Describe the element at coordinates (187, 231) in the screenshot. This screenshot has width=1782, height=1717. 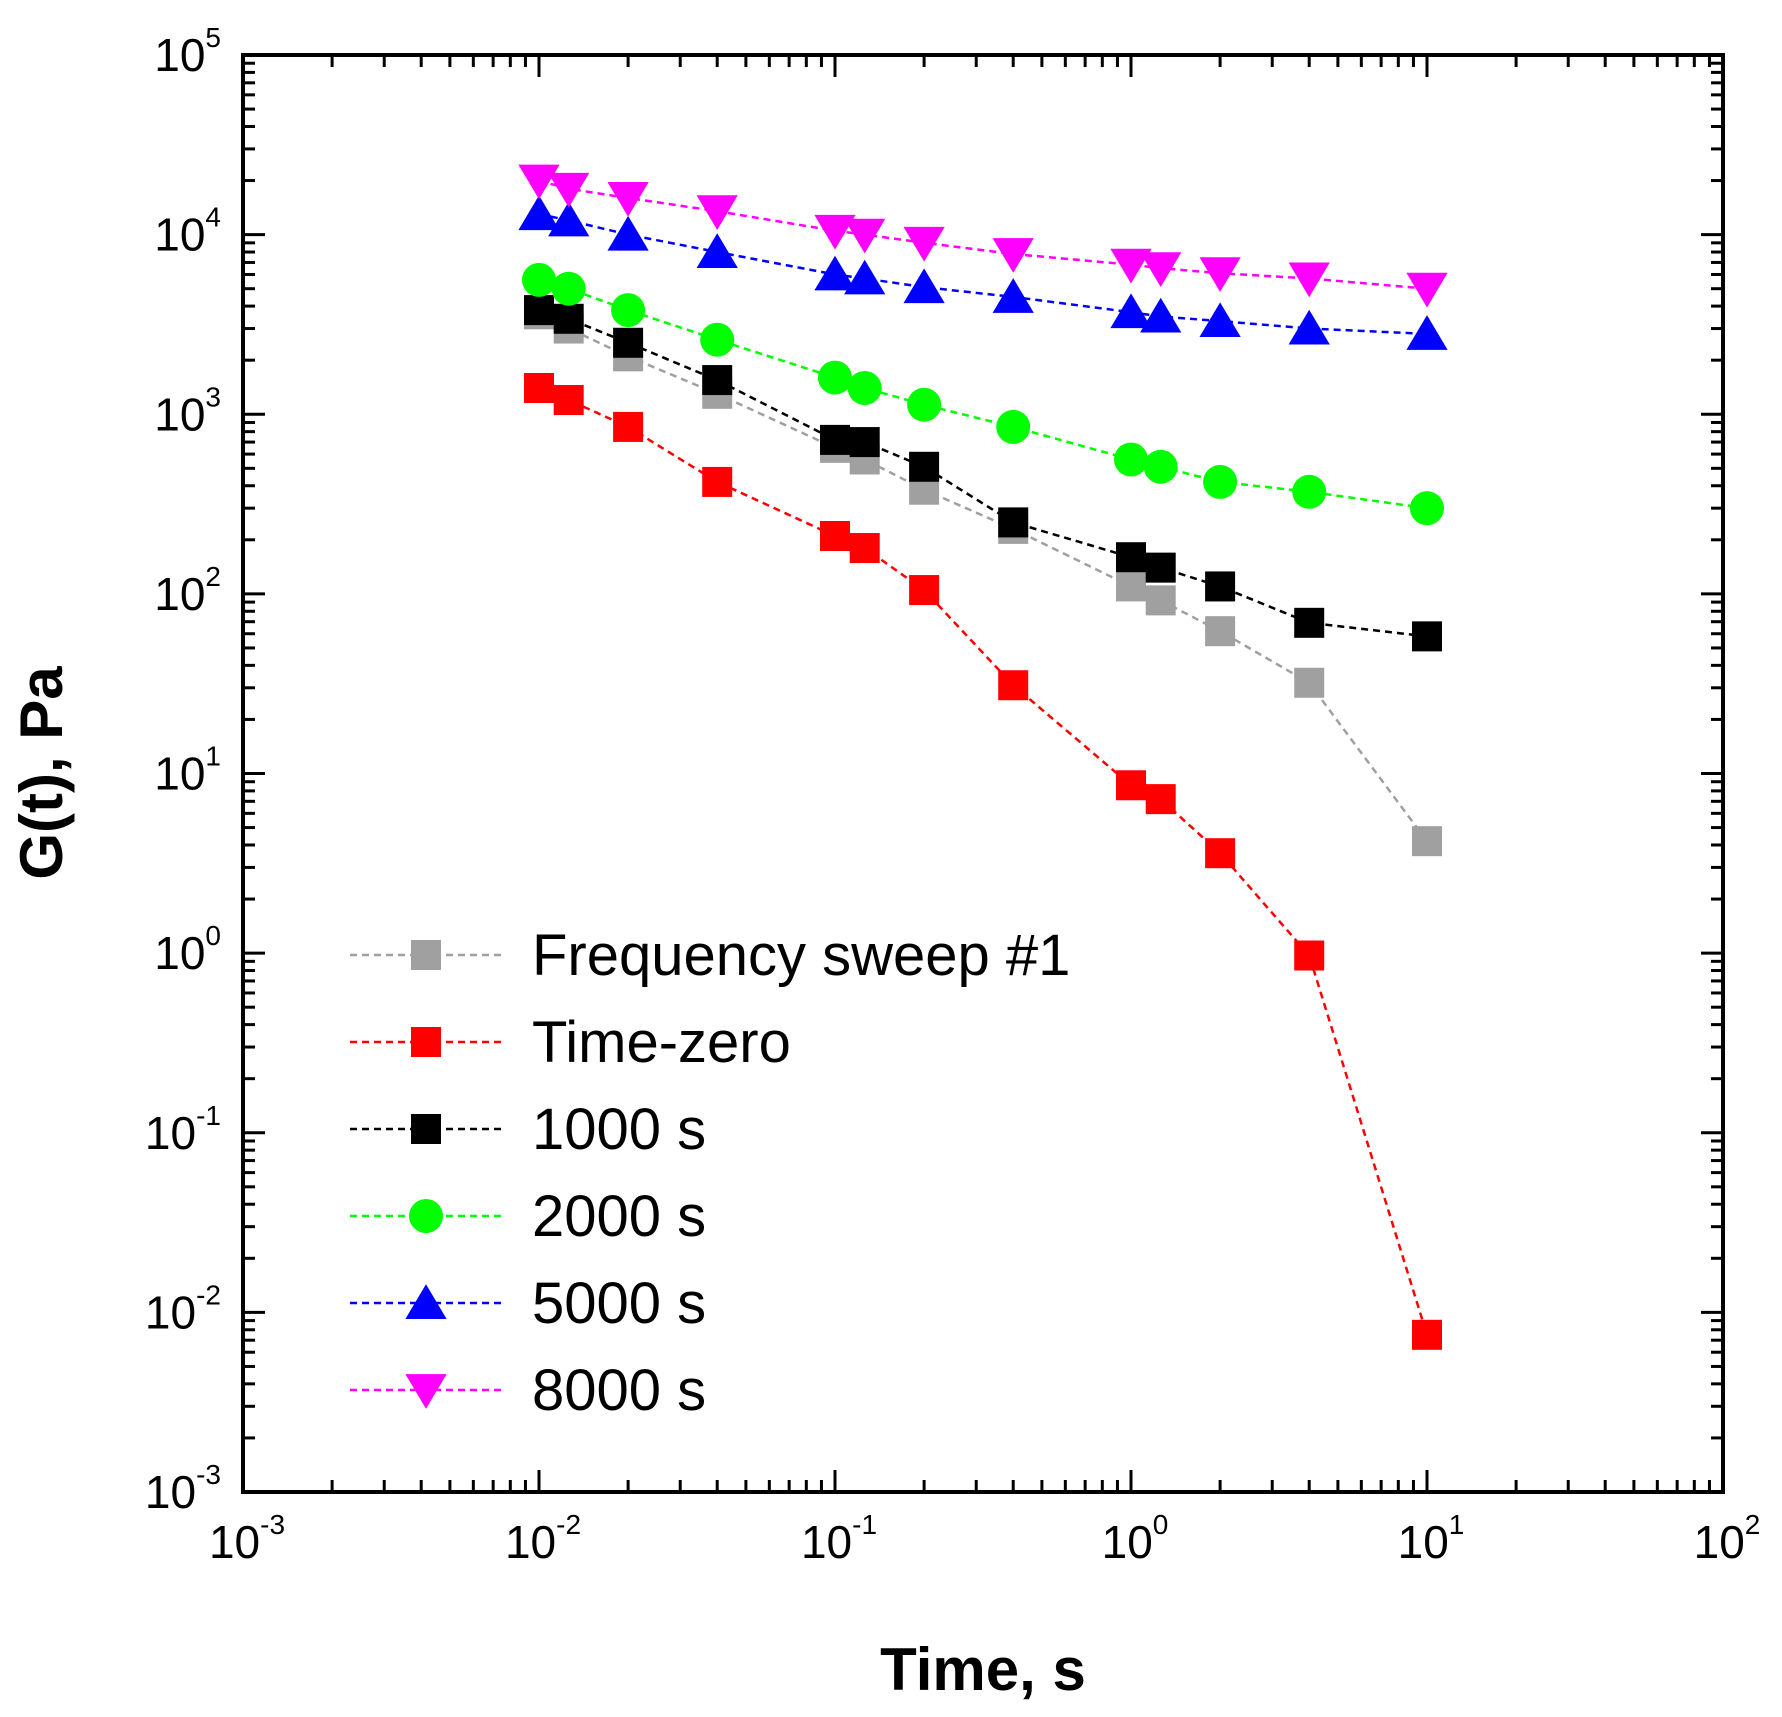
I see `y-tick-label: 10⁴` at that location.